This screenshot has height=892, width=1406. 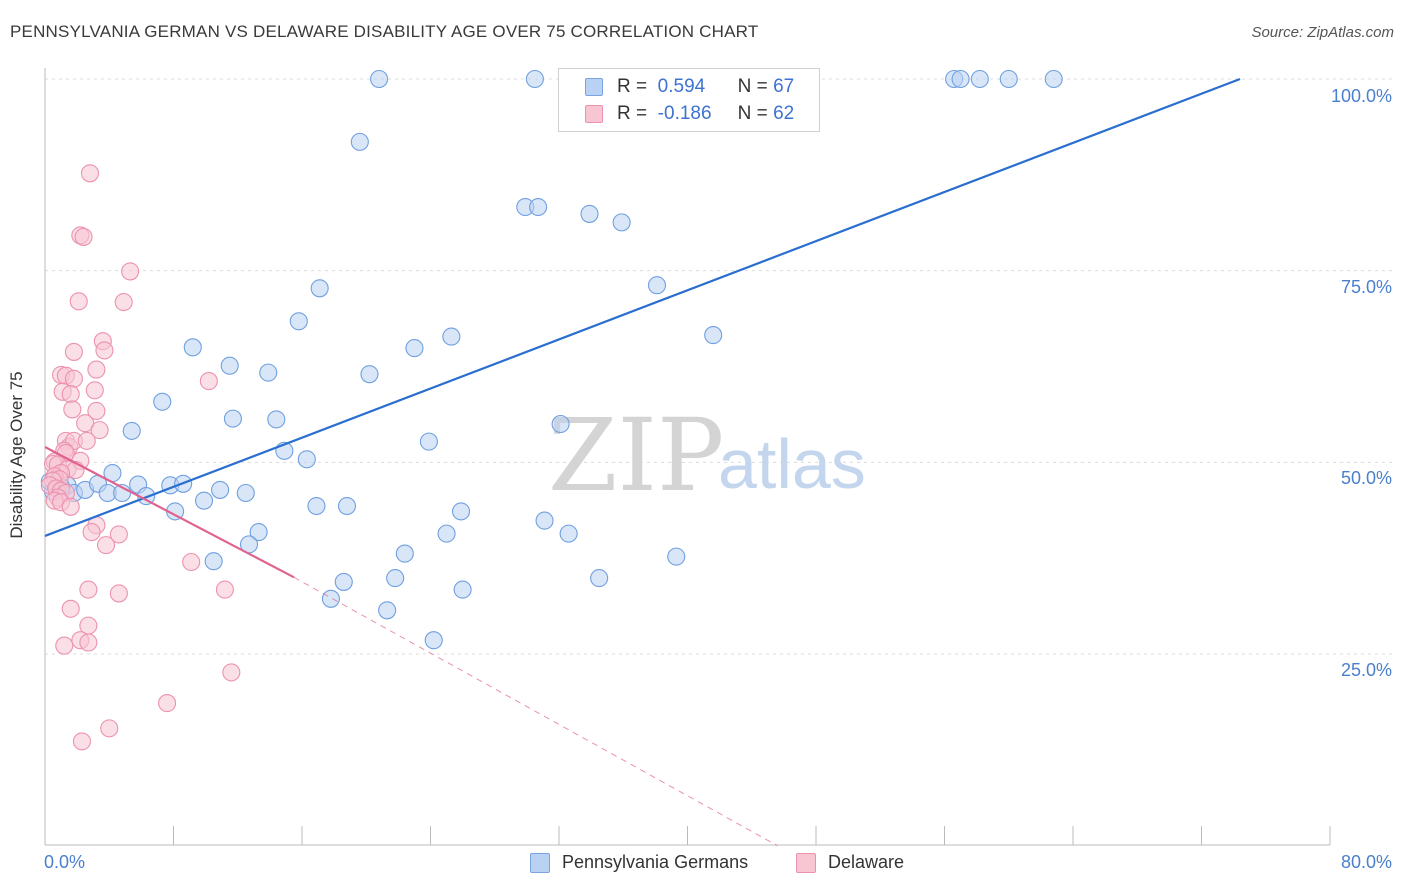 I want to click on delaware-trend-extension, so click(x=535, y=711).